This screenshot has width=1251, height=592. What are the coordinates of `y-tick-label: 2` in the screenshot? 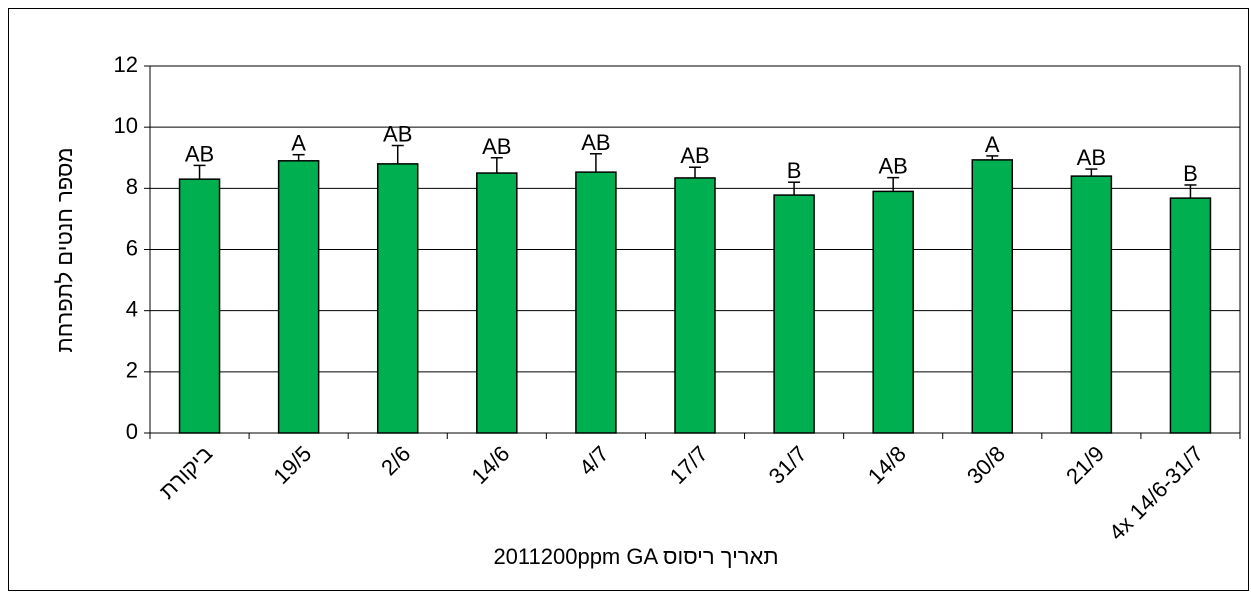 It's located at (132, 370).